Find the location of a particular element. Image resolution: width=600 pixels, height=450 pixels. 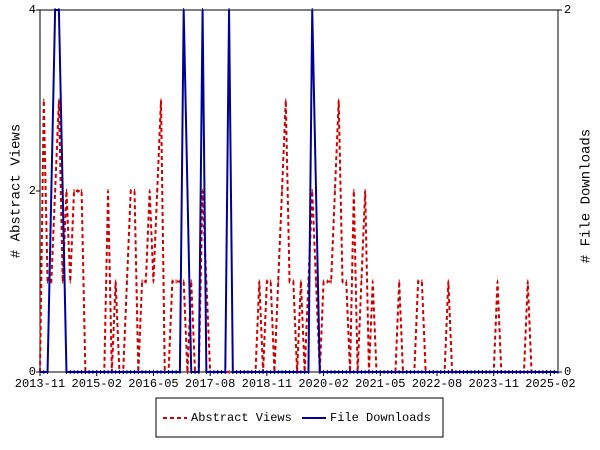

y-tick-label: 2 is located at coordinates (32, 191).